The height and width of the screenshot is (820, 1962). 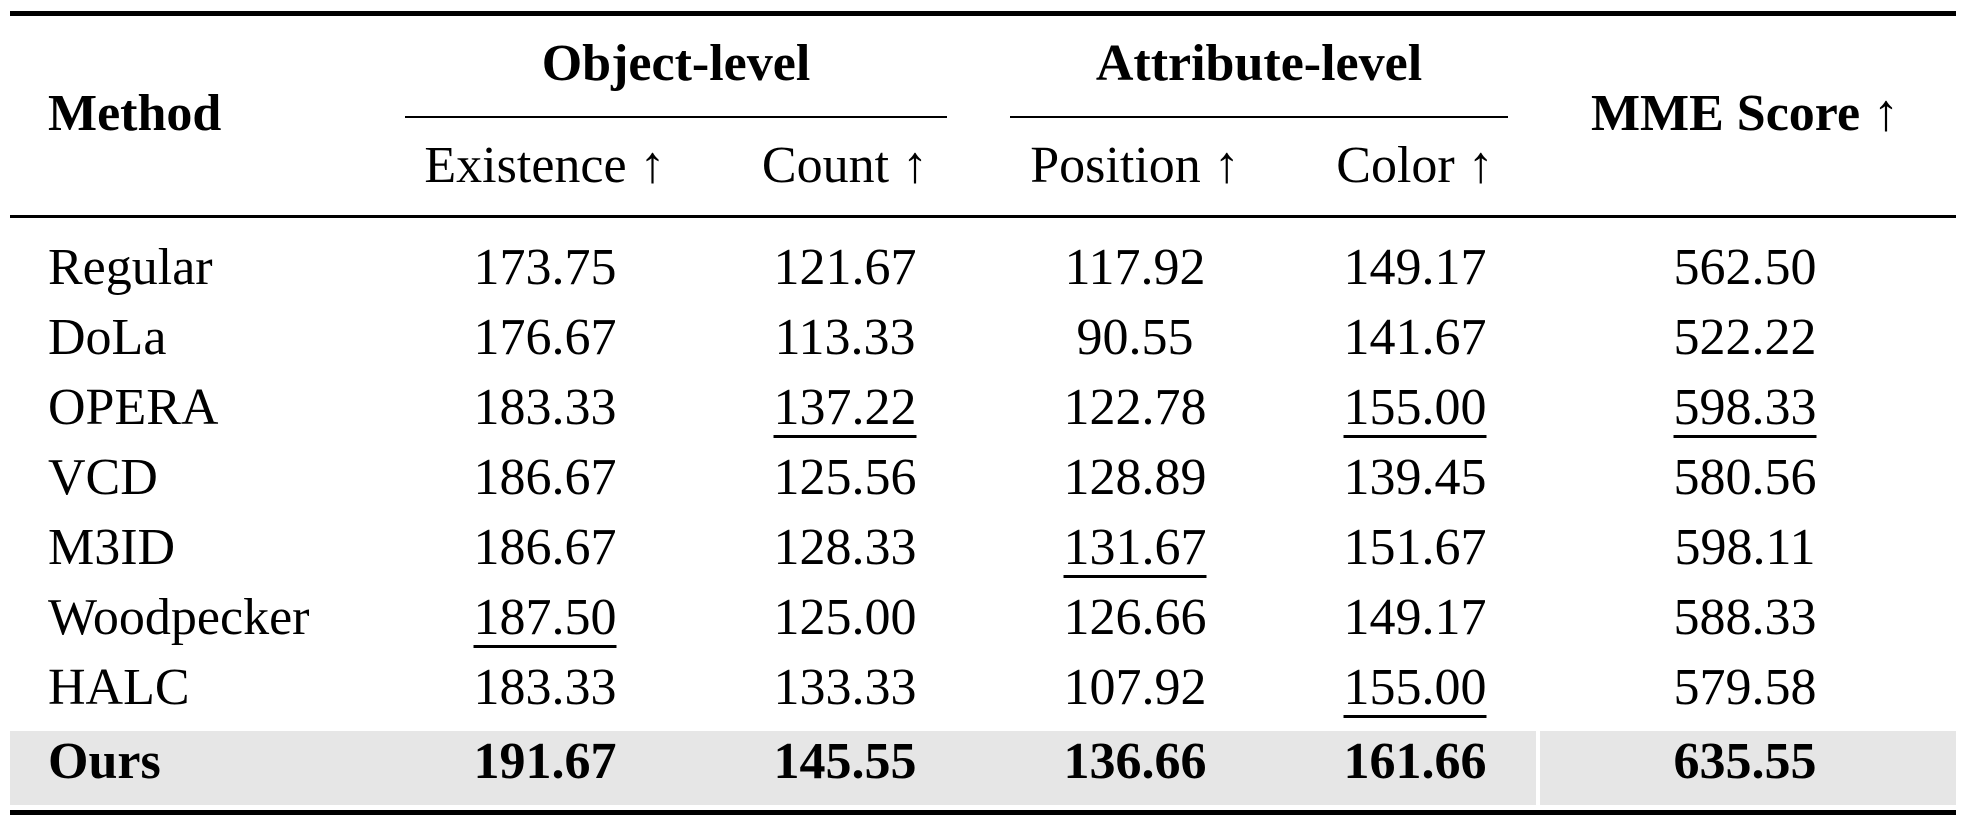 I want to click on cell-value: 133.33, so click(x=845, y=687).